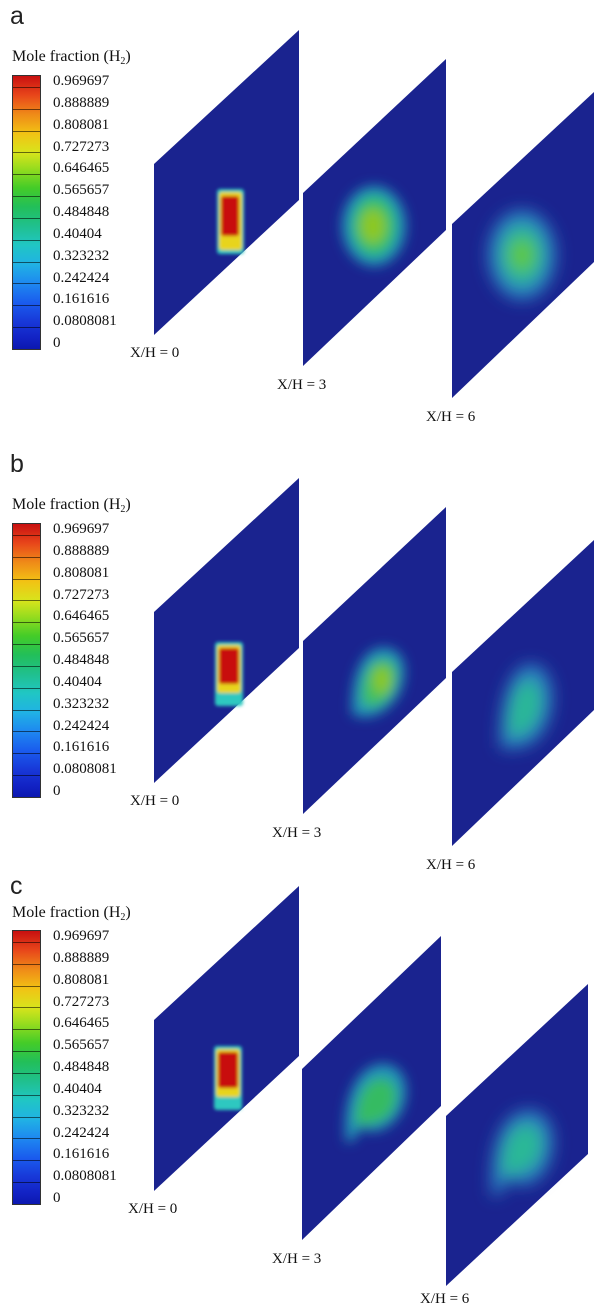 The image size is (594, 1310). I want to click on panel-letter: a, so click(17, 16).